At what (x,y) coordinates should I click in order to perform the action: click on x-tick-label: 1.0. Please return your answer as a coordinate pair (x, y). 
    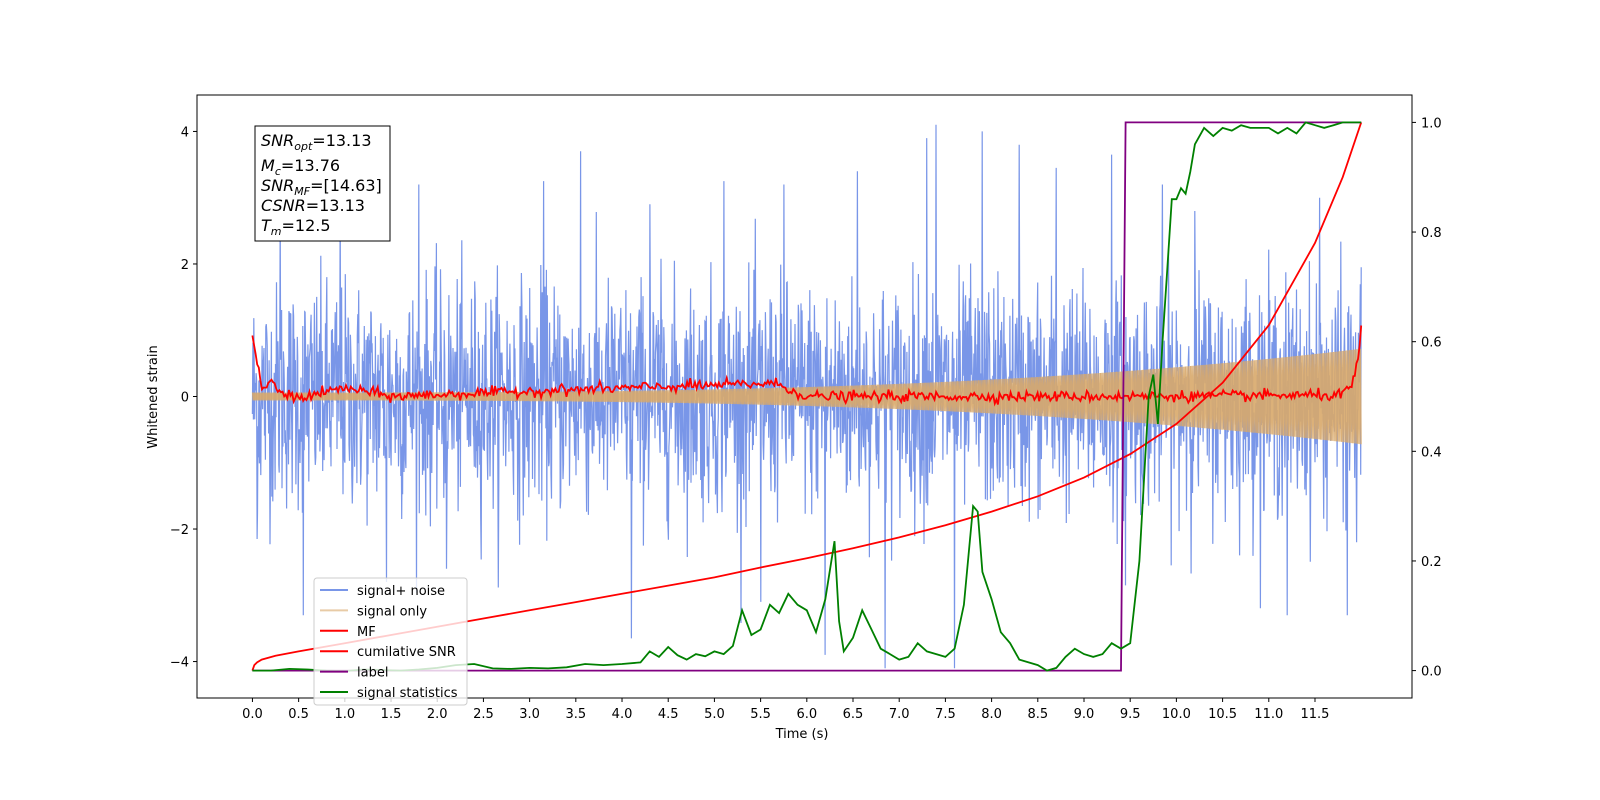
    Looking at the image, I should click on (344, 714).